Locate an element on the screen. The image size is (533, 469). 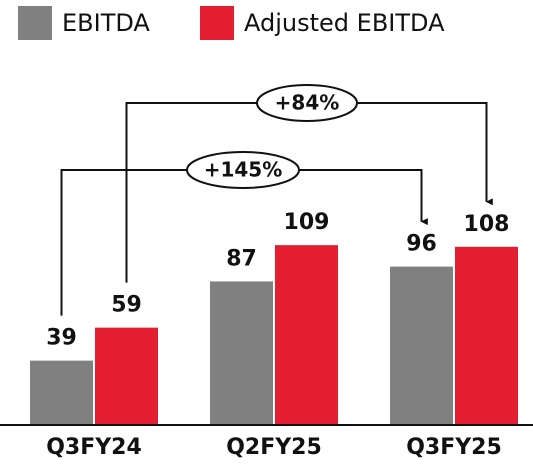
value-label: 39 is located at coordinates (61, 338).